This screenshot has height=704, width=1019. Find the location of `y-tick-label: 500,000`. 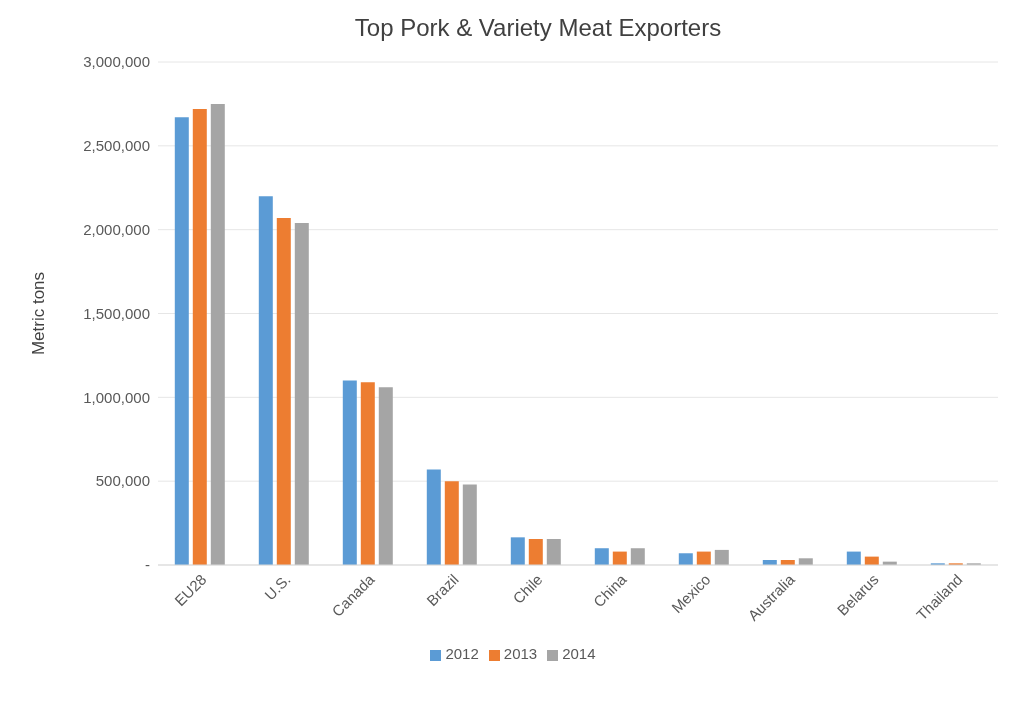

y-tick-label: 500,000 is located at coordinates (122, 481).